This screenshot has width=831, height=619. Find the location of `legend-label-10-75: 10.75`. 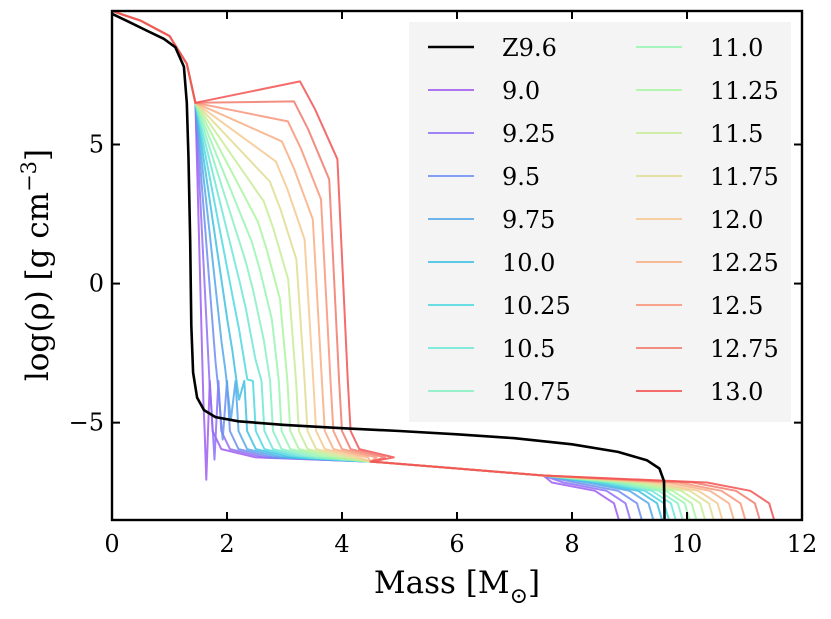

legend-label-10-75: 10.75 is located at coordinates (536, 392).